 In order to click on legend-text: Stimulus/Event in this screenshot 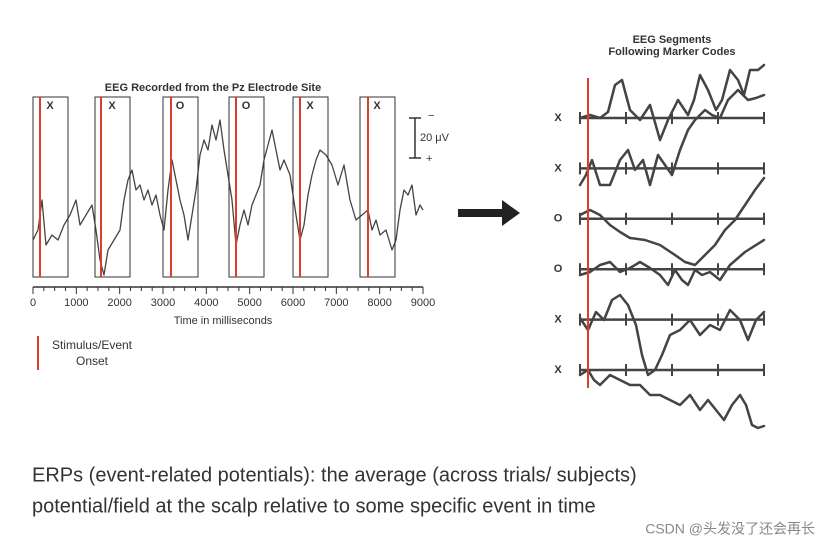, I will do `click(92, 345)`.